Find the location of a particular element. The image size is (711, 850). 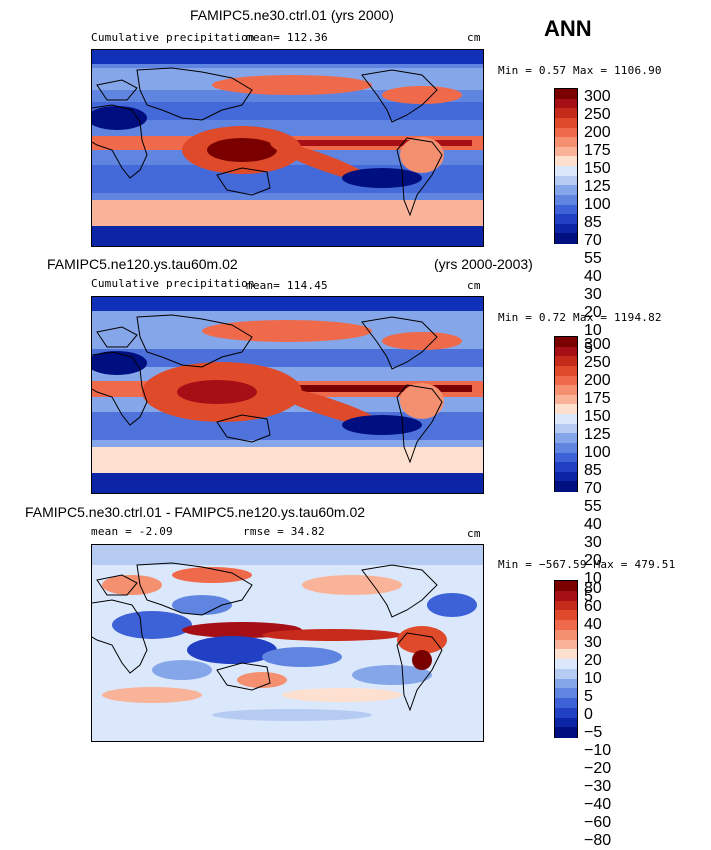

south-america-outline is located at coordinates (419, 424).